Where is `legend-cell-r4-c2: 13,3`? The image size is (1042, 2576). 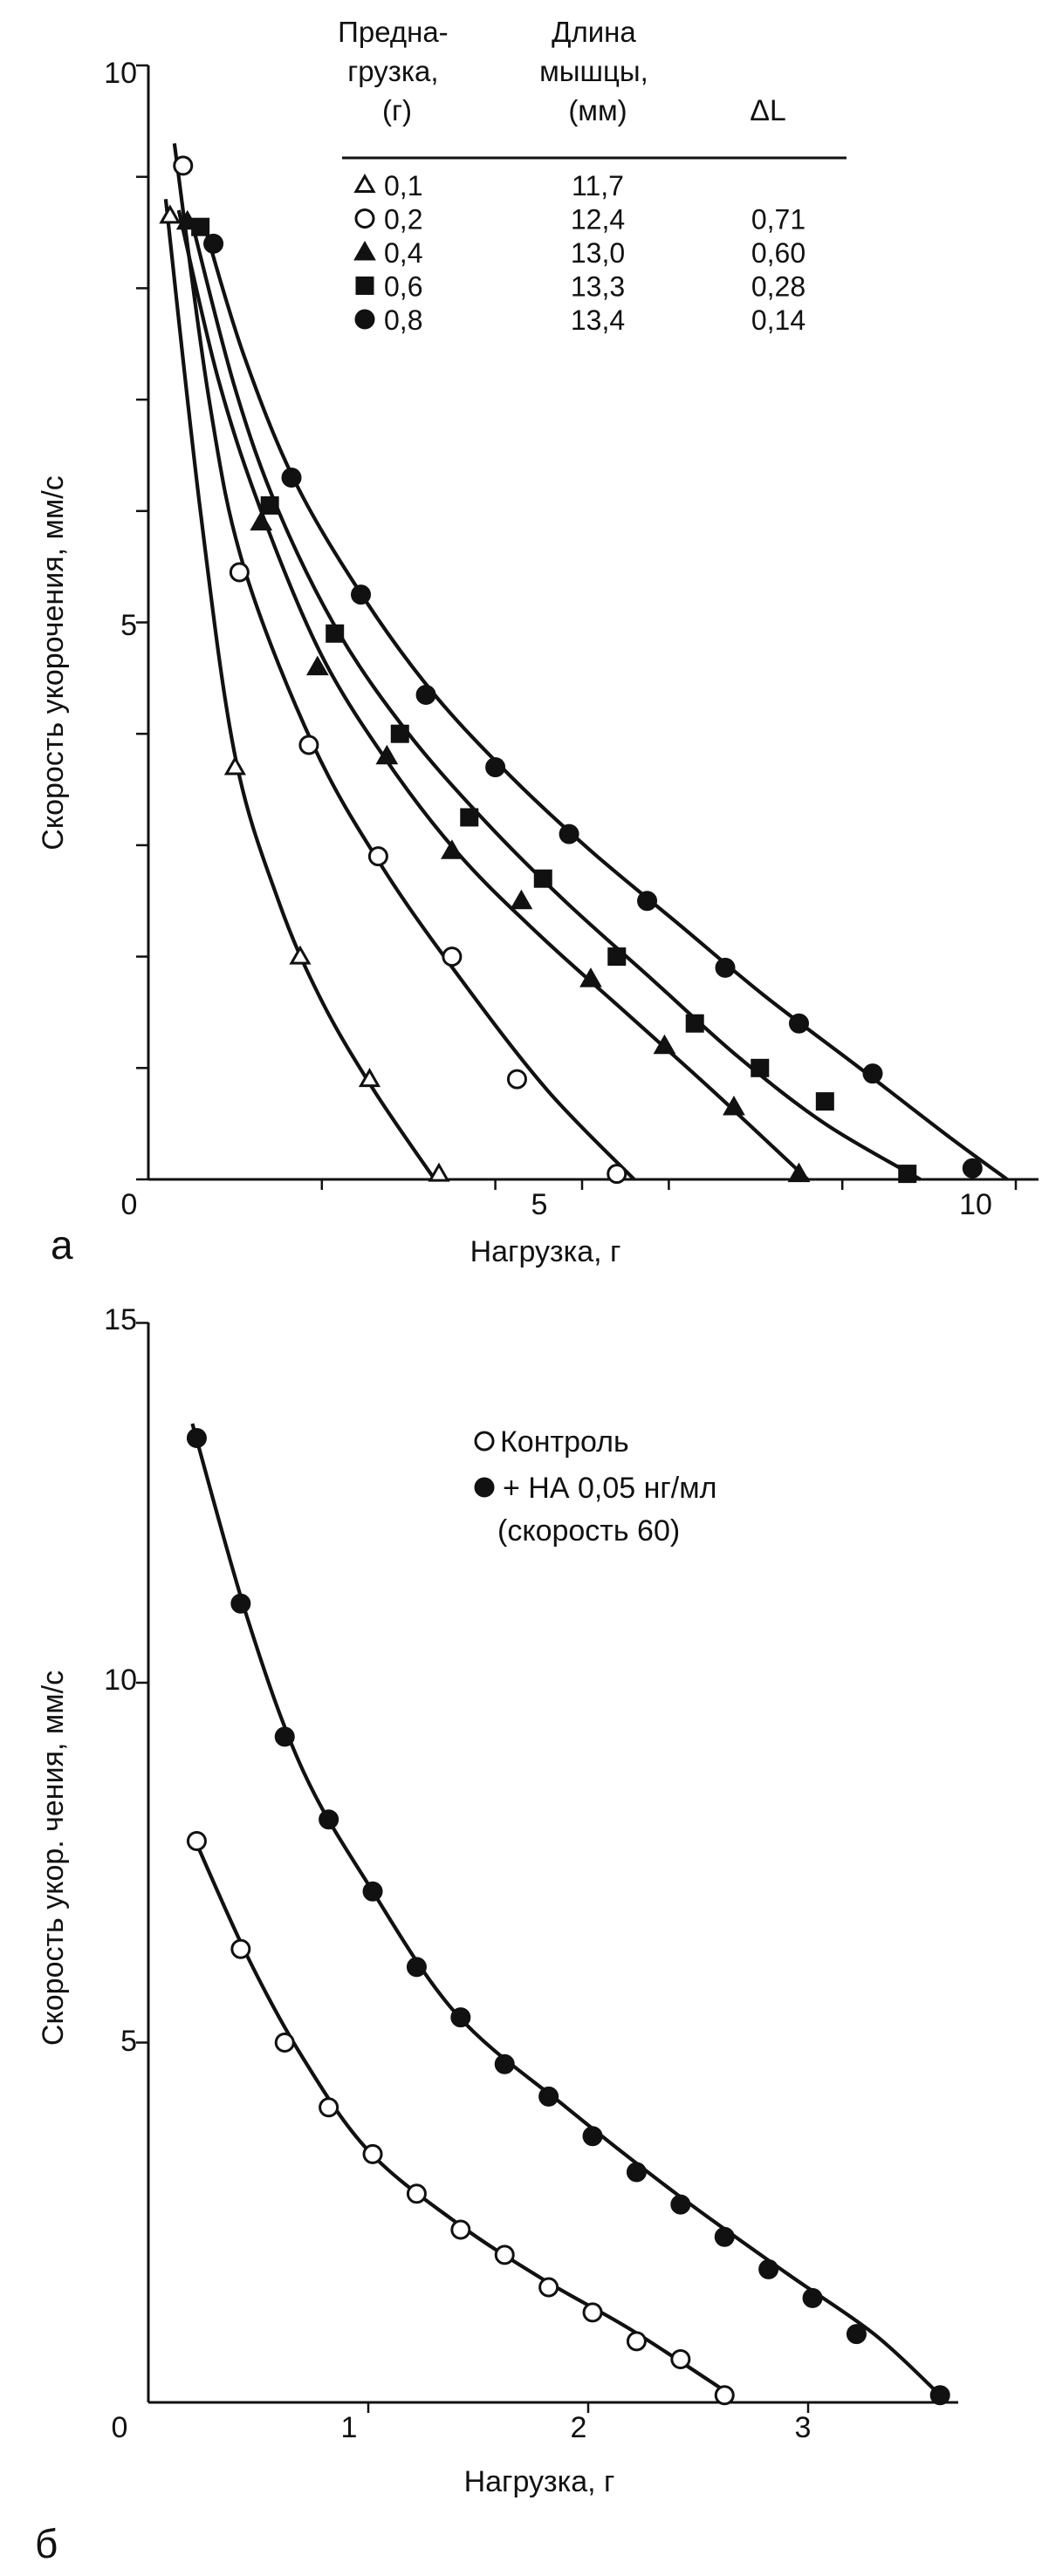
legend-cell-r4-c2: 13,3 is located at coordinates (598, 287).